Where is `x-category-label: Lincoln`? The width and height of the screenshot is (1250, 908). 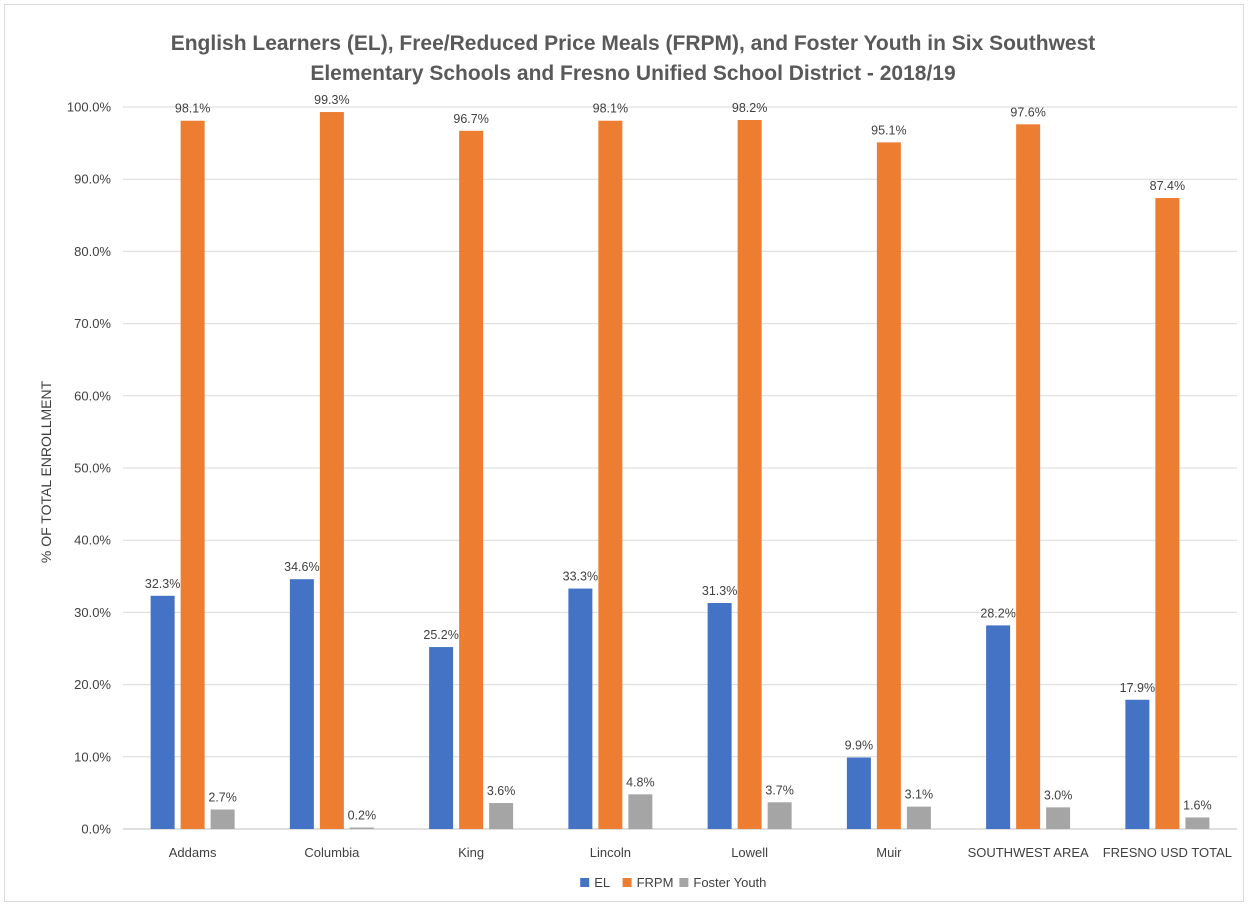 x-category-label: Lincoln is located at coordinates (610, 852).